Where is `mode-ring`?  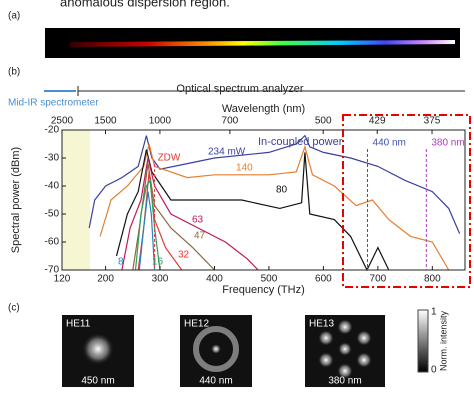
mode-ring is located at coordinates (216, 349).